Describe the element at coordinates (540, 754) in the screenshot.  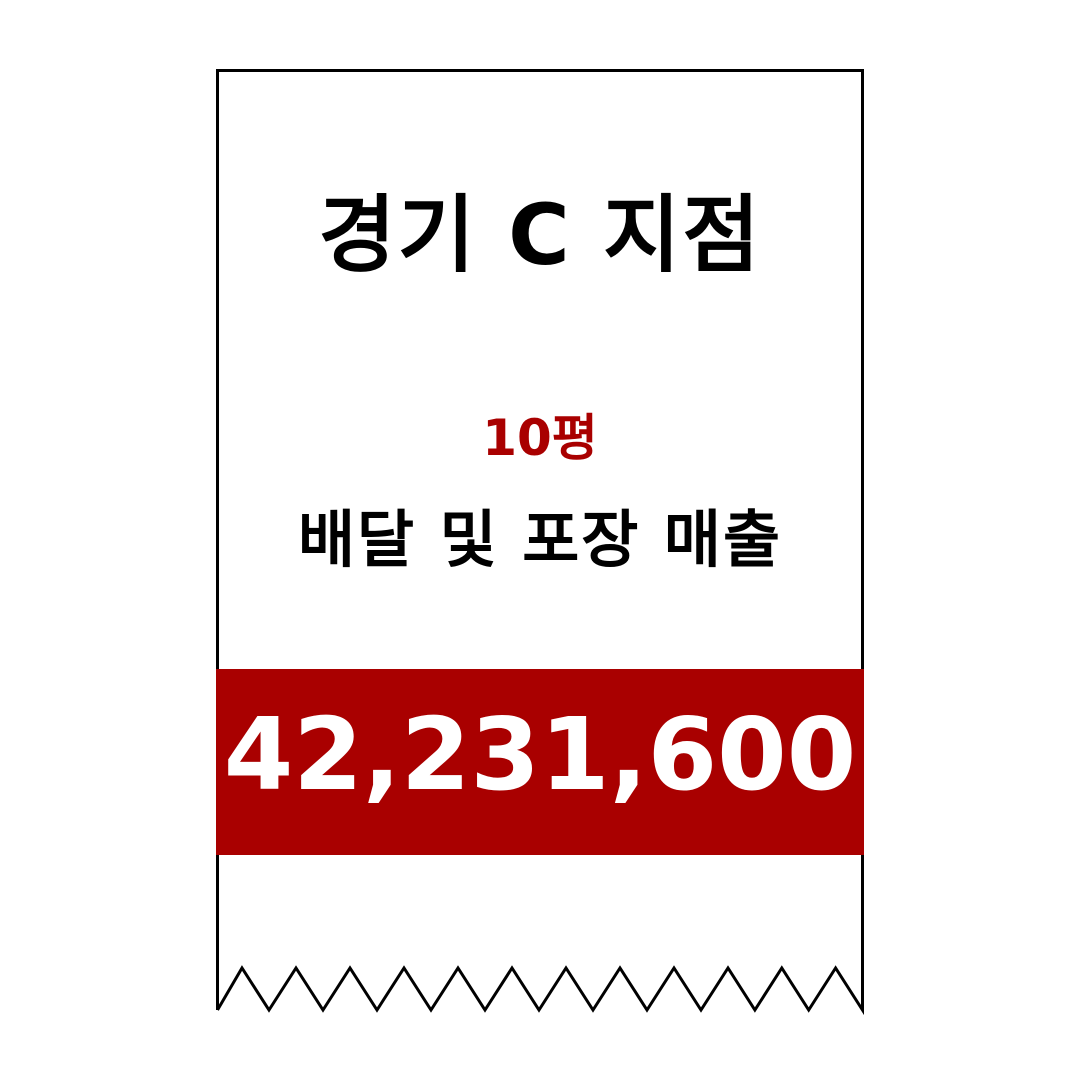
I see `sales-amount: 42,231,600` at that location.